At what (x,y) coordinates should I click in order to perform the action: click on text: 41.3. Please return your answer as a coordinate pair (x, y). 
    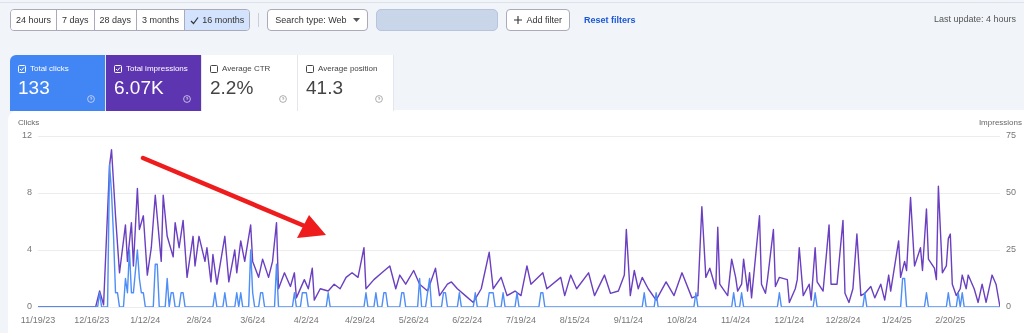
    Looking at the image, I should click on (324, 88).